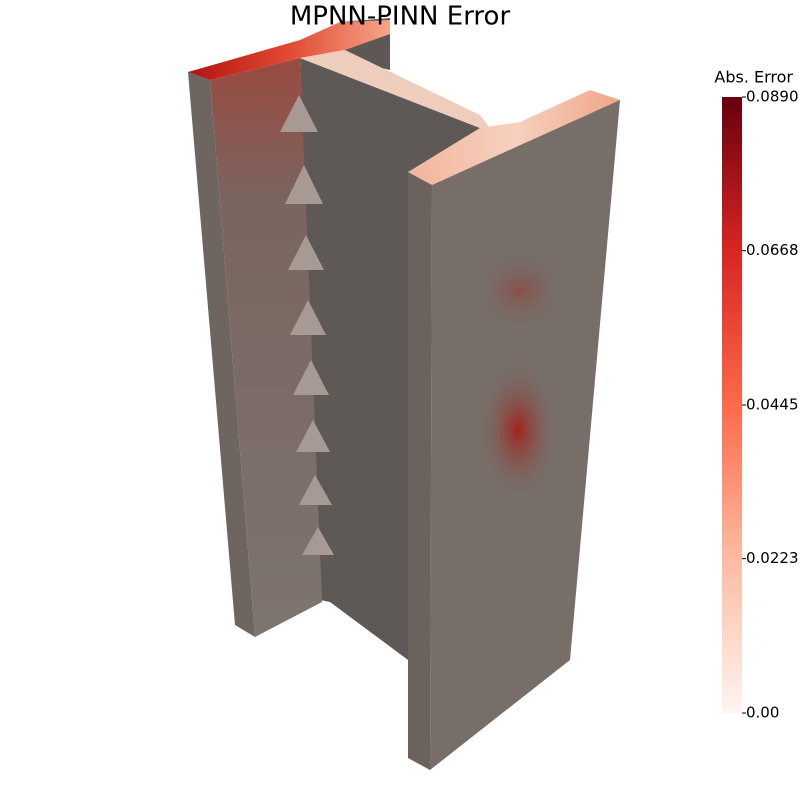  Describe the element at coordinates (753, 77) in the screenshot. I see `colorbar-title: Abs. Error` at that location.